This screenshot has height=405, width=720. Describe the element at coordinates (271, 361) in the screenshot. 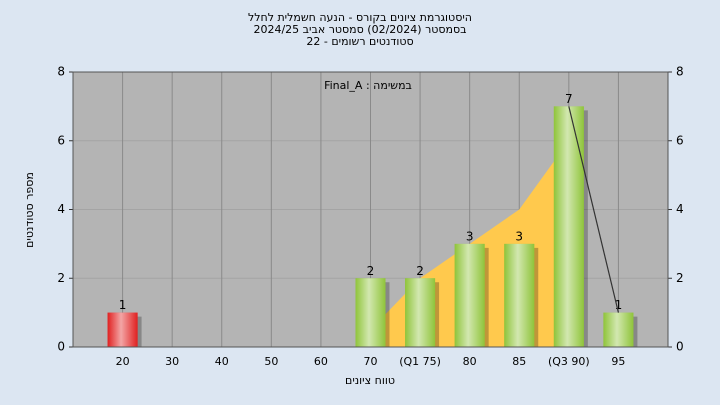

I see `x-tick-label: 50` at that location.